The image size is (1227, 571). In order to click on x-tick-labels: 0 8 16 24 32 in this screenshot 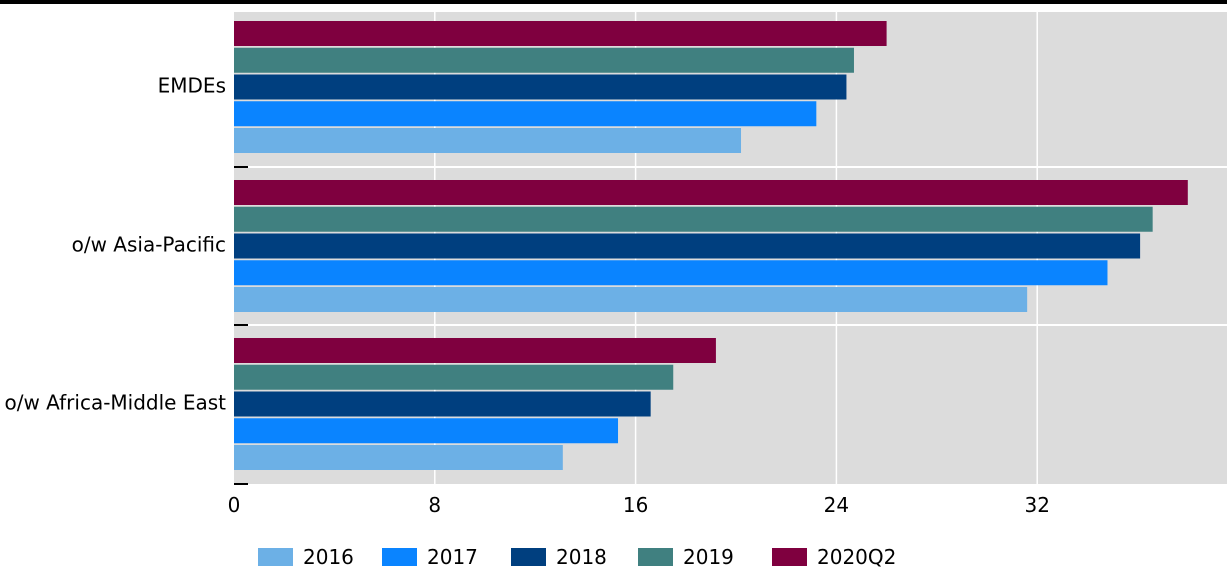, I will do `click(639, 505)`.